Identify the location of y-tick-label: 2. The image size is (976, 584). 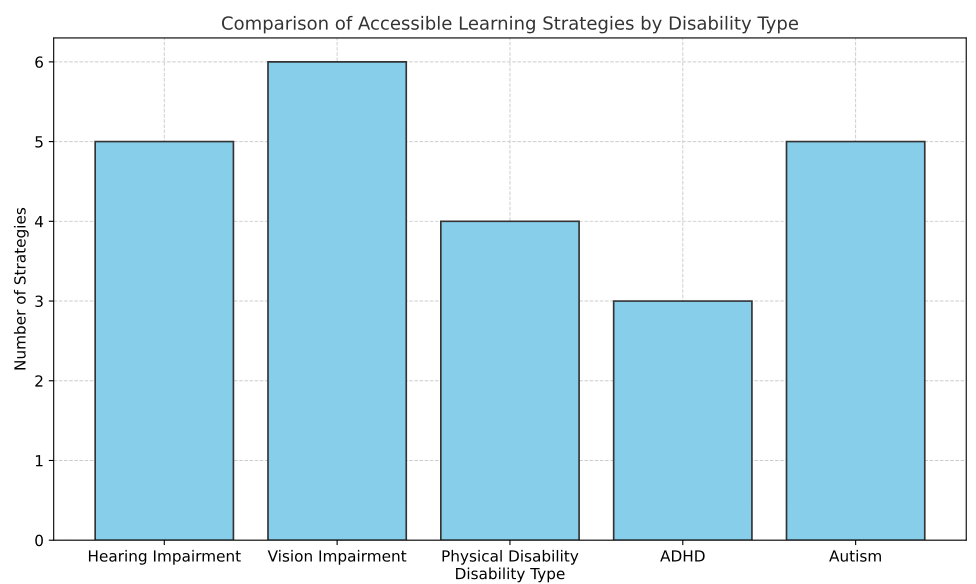
(38, 381).